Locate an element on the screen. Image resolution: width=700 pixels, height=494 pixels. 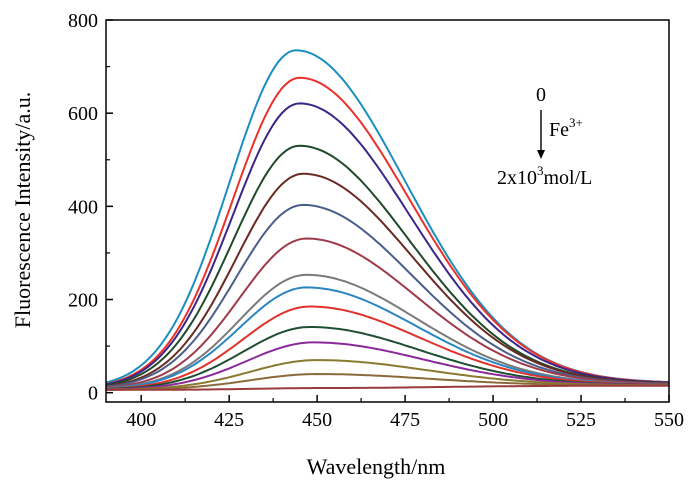
x-axis-title: Wavelength/nm is located at coordinates (376, 466).